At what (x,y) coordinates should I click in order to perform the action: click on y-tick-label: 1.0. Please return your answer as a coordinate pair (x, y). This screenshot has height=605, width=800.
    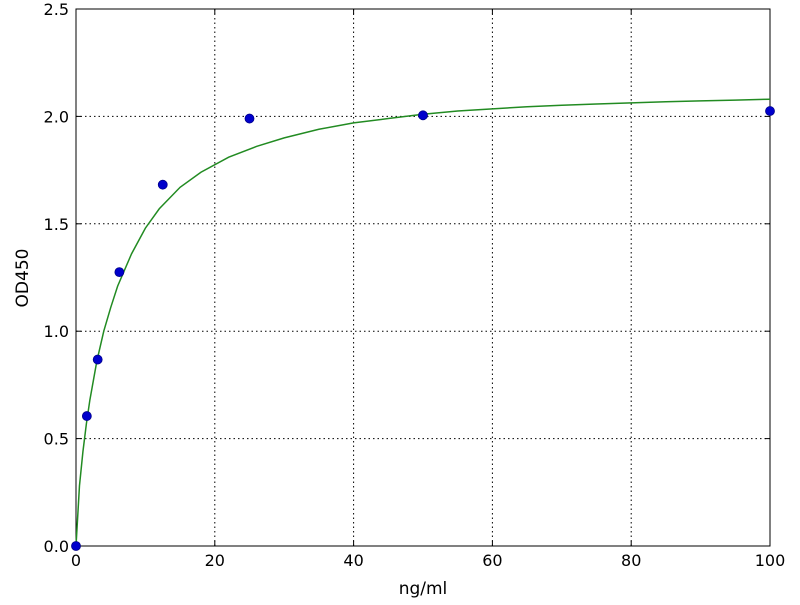
    Looking at the image, I should click on (56, 331).